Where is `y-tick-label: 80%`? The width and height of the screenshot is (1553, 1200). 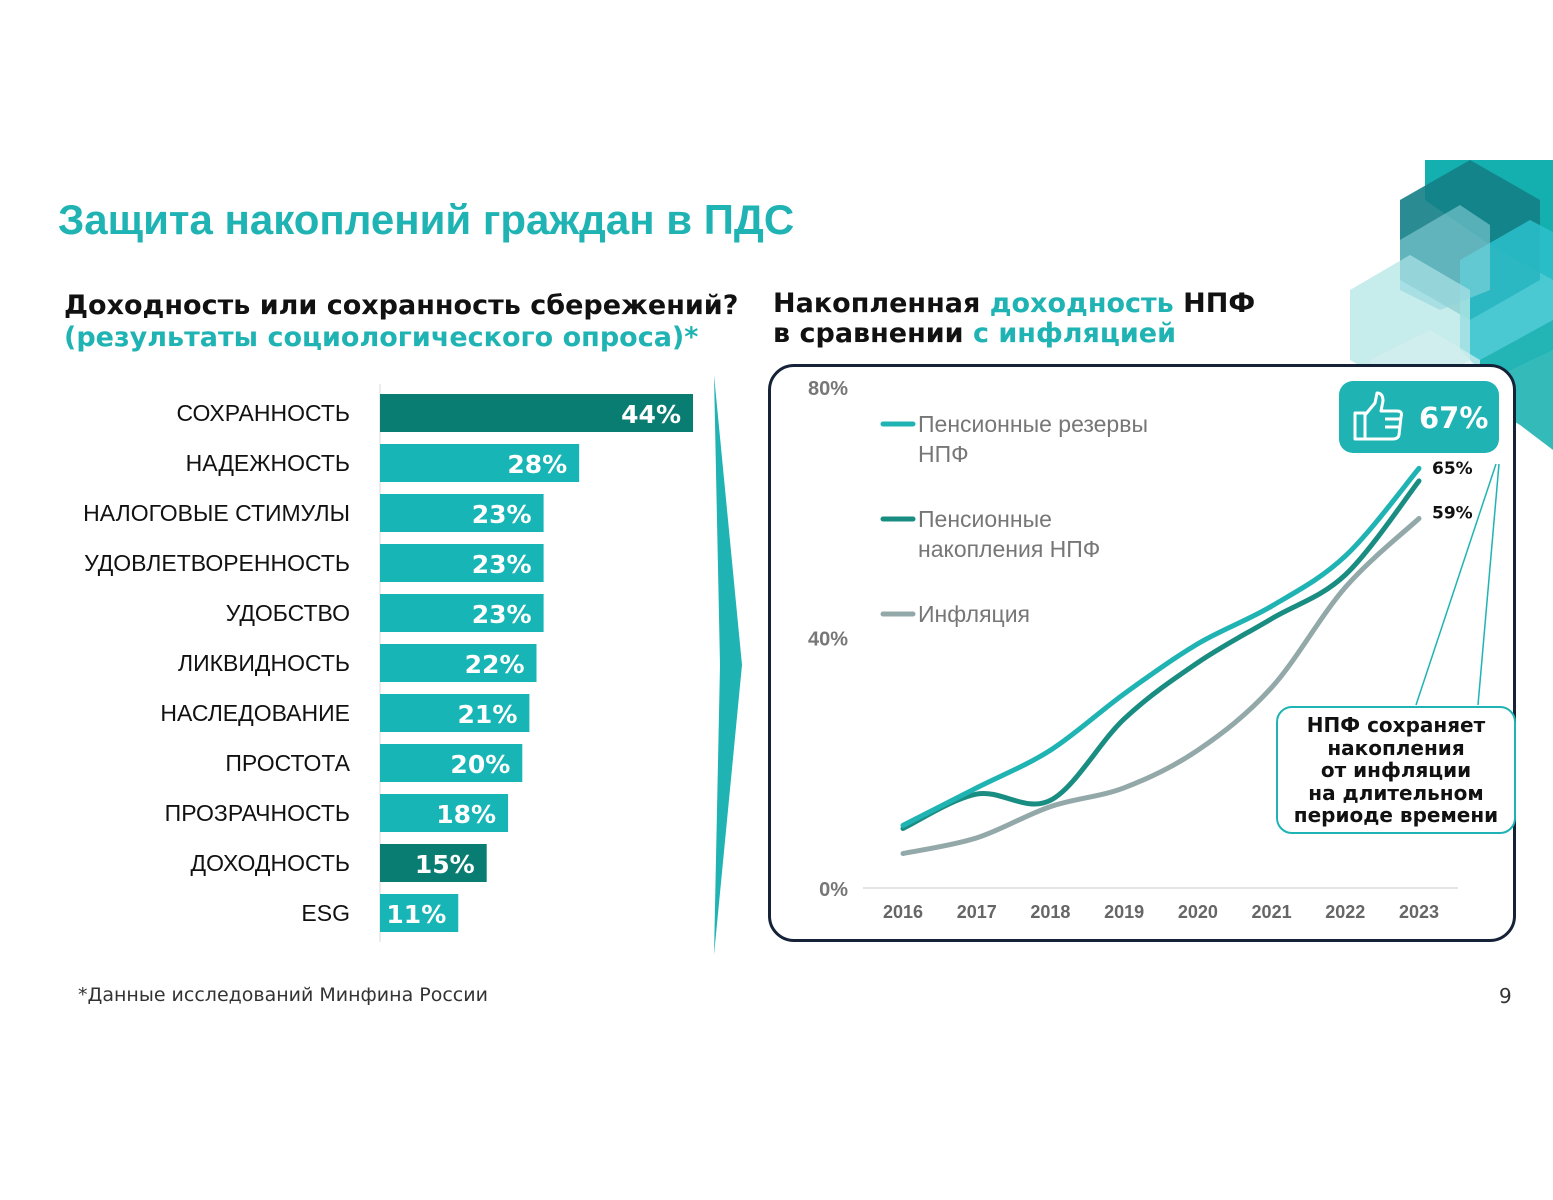
y-tick-label: 80% is located at coordinates (828, 389).